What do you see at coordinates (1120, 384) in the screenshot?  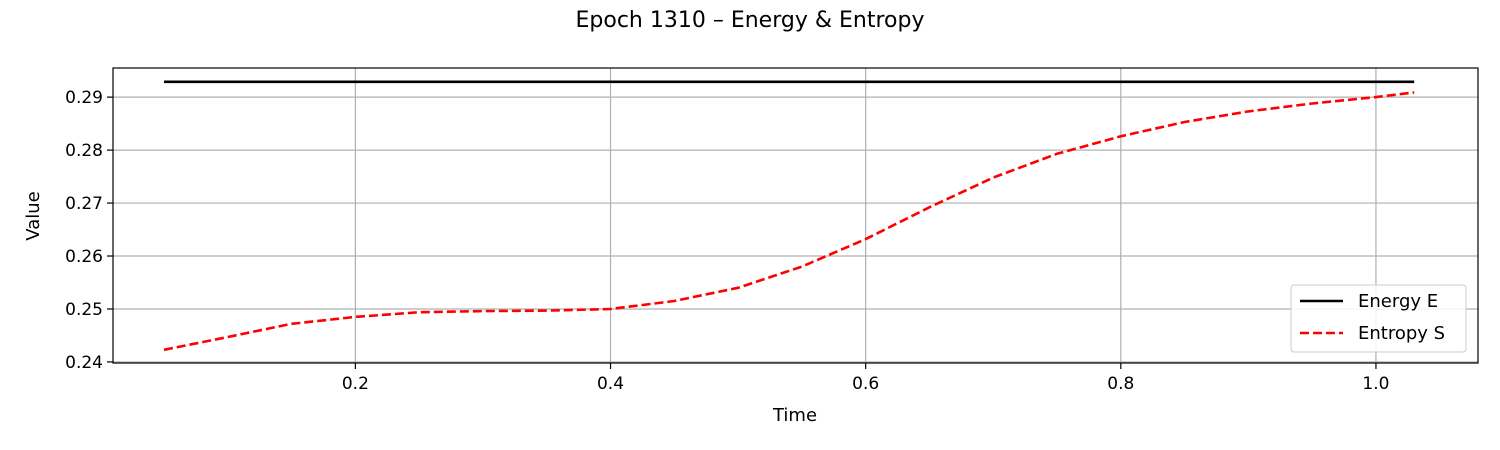 I see `x-tick-label: 0.8` at bounding box center [1120, 384].